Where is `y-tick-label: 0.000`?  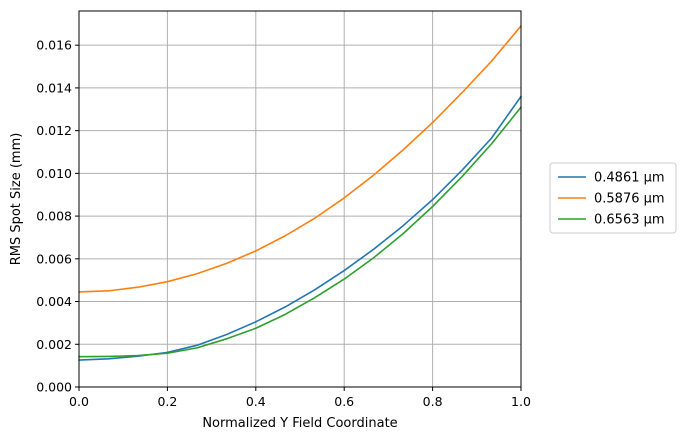 y-tick-label: 0.000 is located at coordinates (54, 387).